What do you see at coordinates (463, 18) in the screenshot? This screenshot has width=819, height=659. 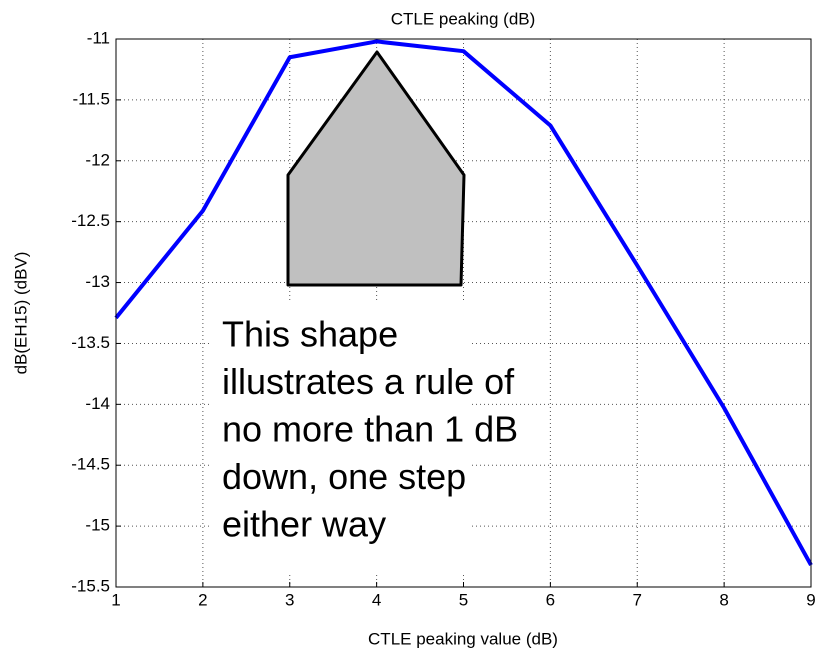 I see `chart-title: CTLE peaking (dB)` at bounding box center [463, 18].